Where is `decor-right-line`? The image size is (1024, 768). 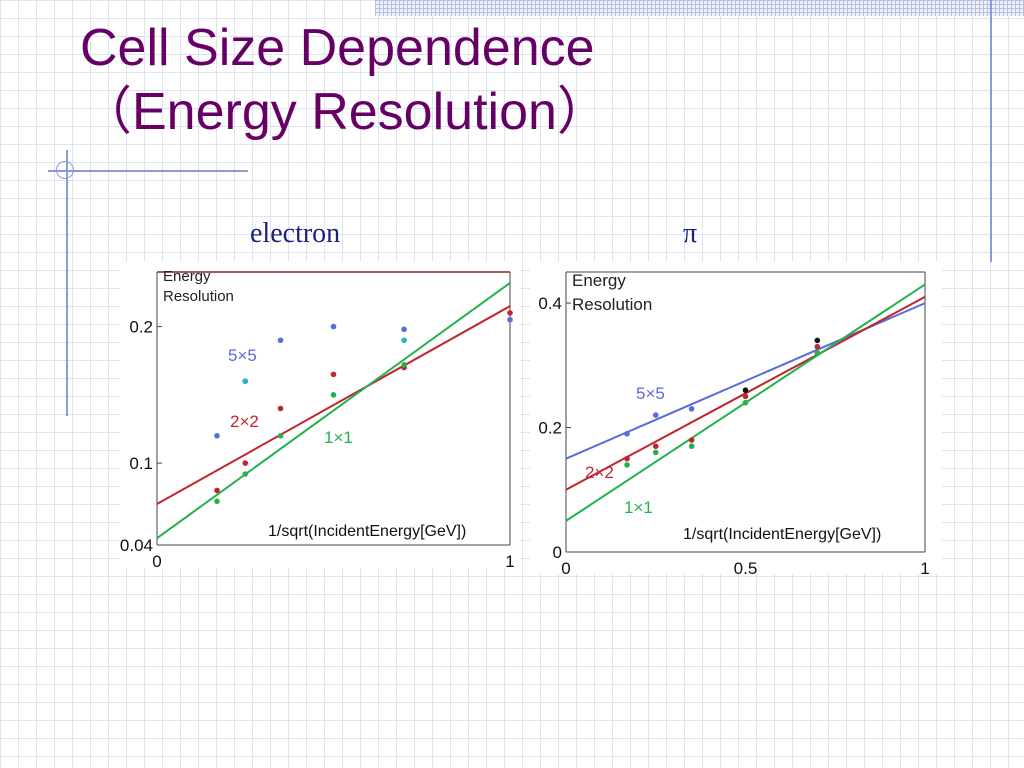 decor-right-line is located at coordinates (991, 131).